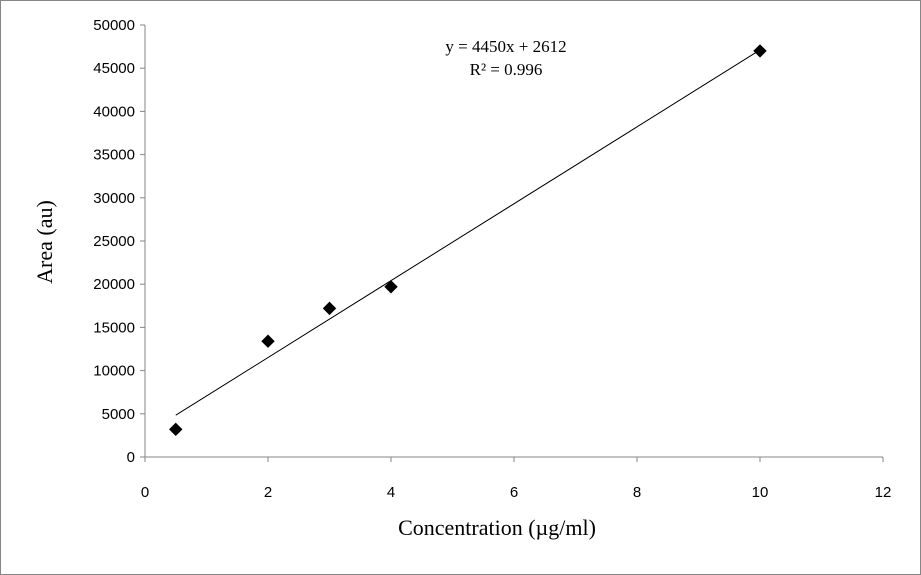 The height and width of the screenshot is (575, 921). I want to click on x-tick-label: 8, so click(637, 492).